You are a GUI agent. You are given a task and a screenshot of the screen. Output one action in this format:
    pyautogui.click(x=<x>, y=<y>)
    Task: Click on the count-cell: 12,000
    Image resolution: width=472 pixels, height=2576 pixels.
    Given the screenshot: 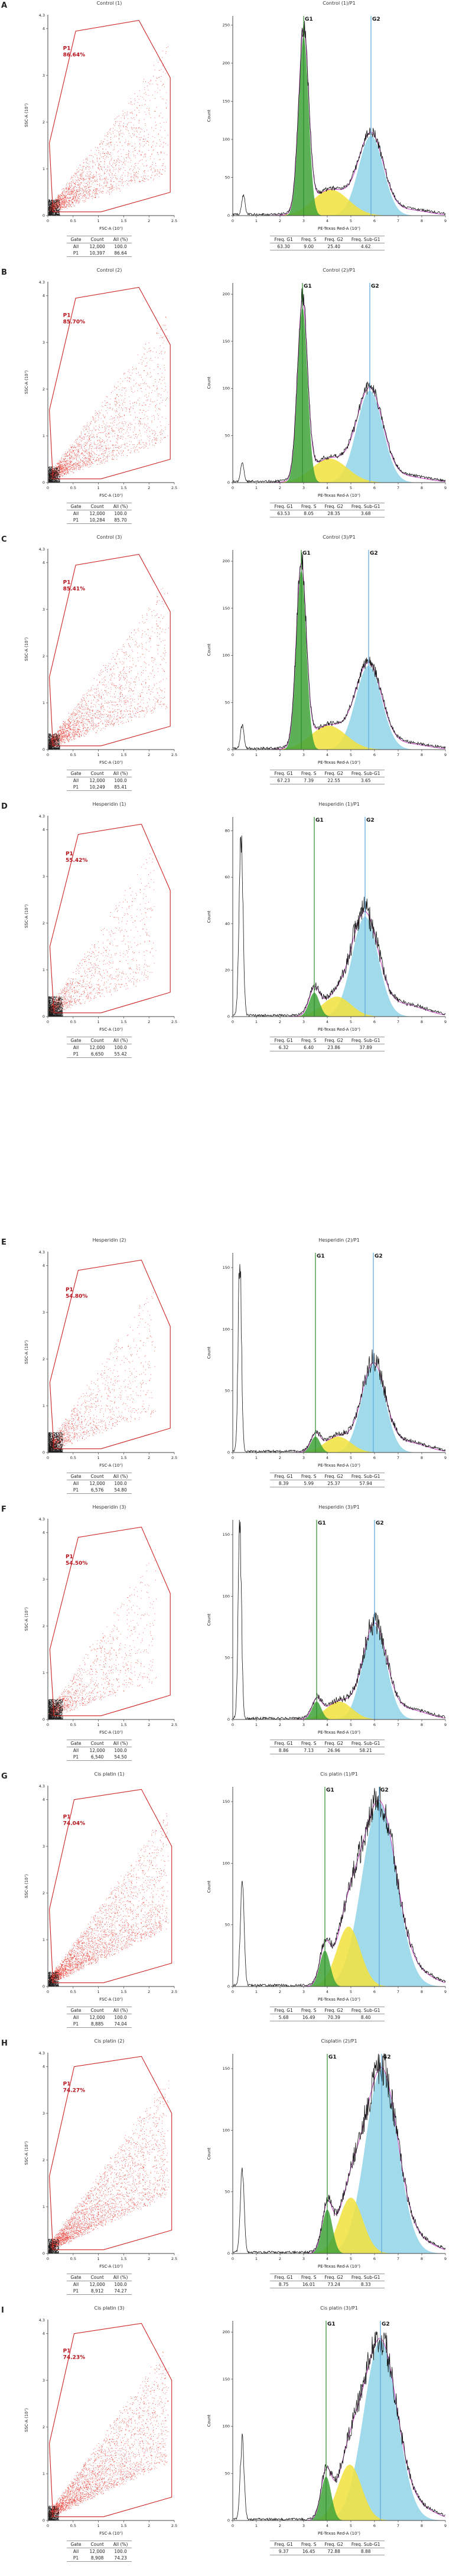 What is the action you would take?
    pyautogui.click(x=97, y=2018)
    